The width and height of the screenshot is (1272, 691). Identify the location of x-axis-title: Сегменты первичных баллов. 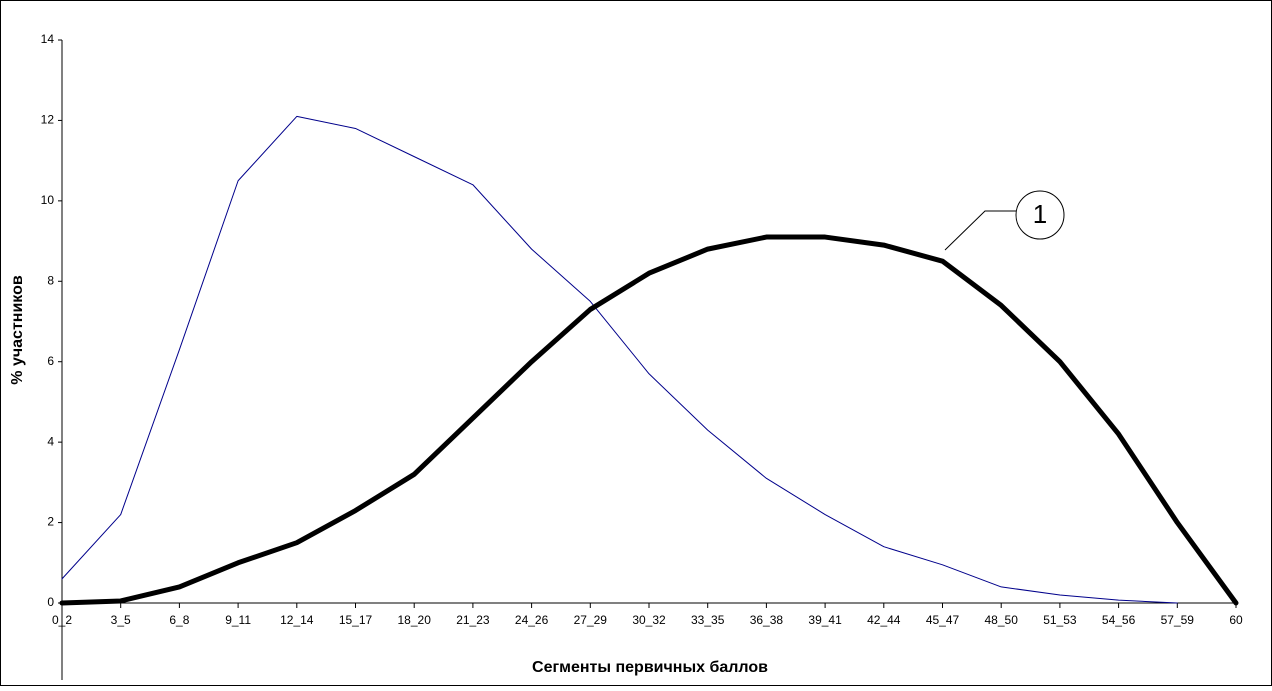
(650, 667).